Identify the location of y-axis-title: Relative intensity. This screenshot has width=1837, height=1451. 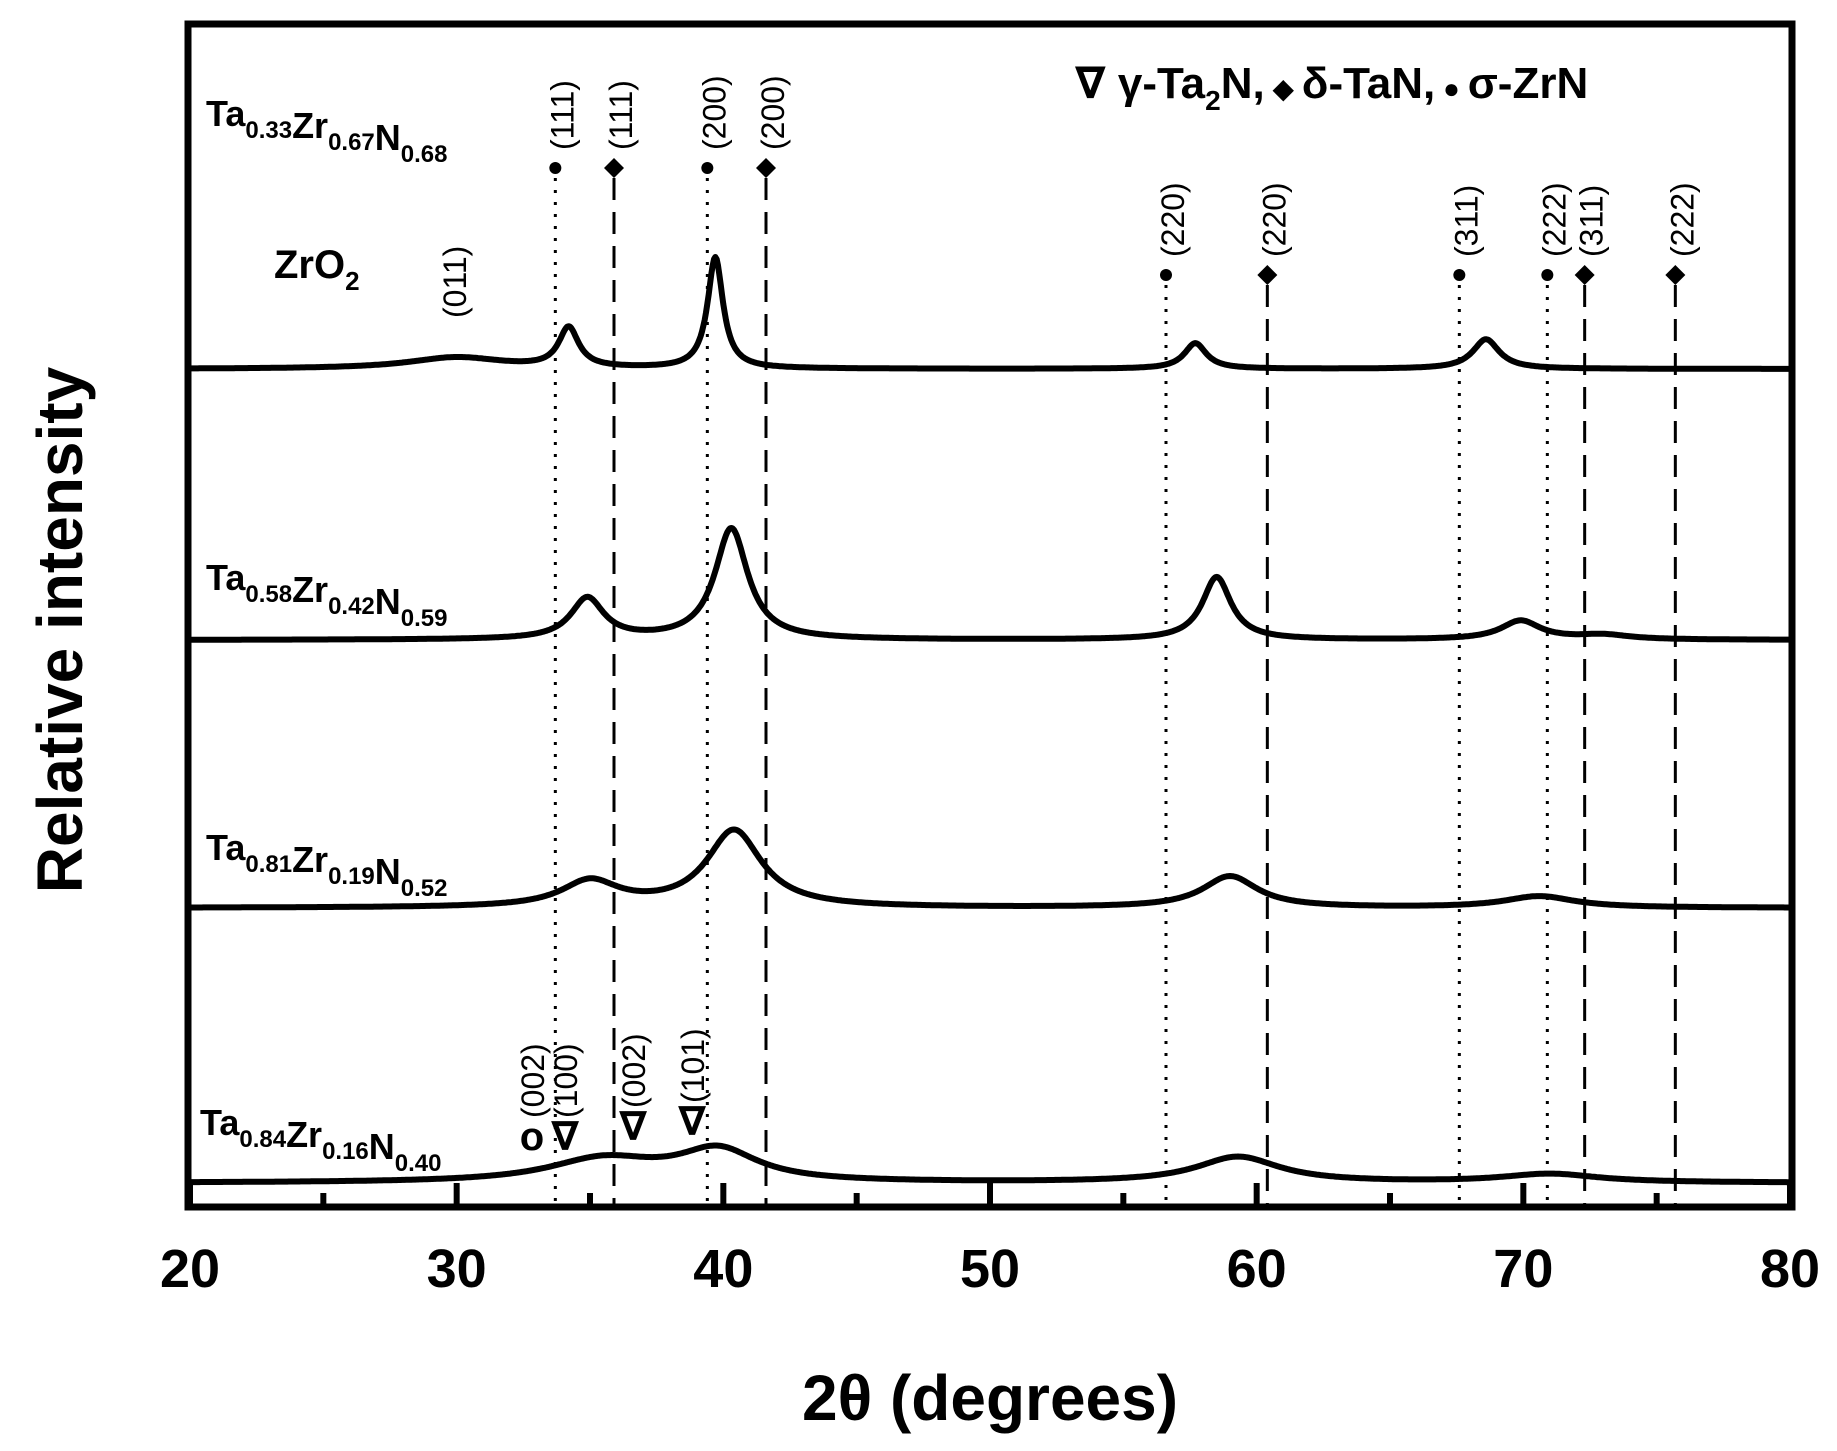
(60, 629).